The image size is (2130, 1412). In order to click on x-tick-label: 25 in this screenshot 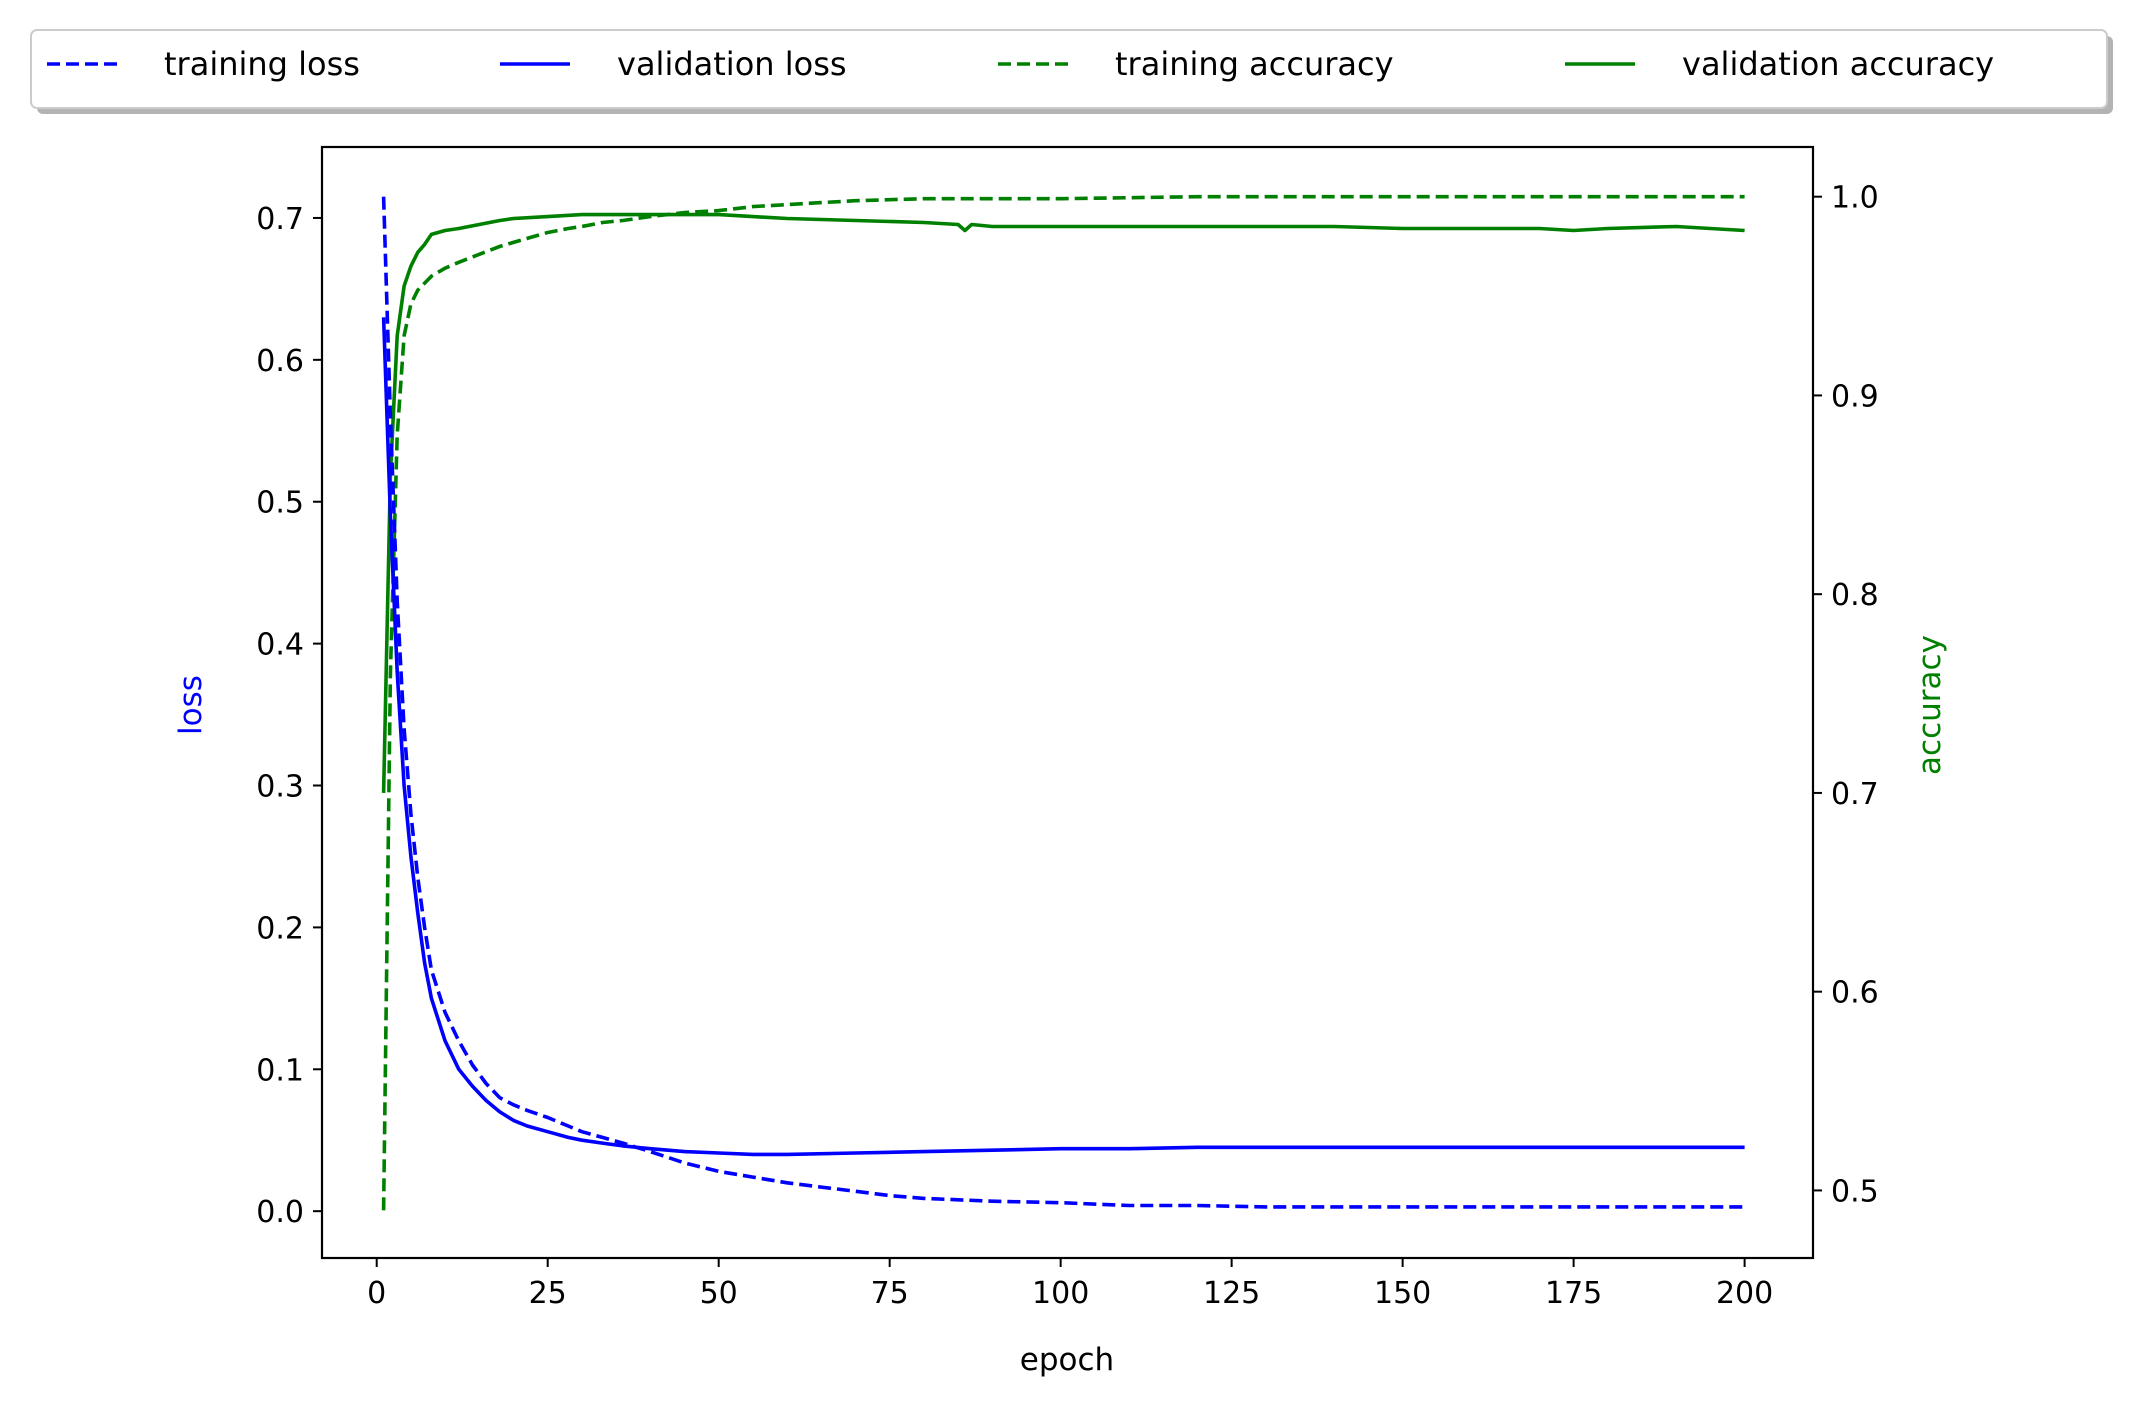, I will do `click(548, 1293)`.